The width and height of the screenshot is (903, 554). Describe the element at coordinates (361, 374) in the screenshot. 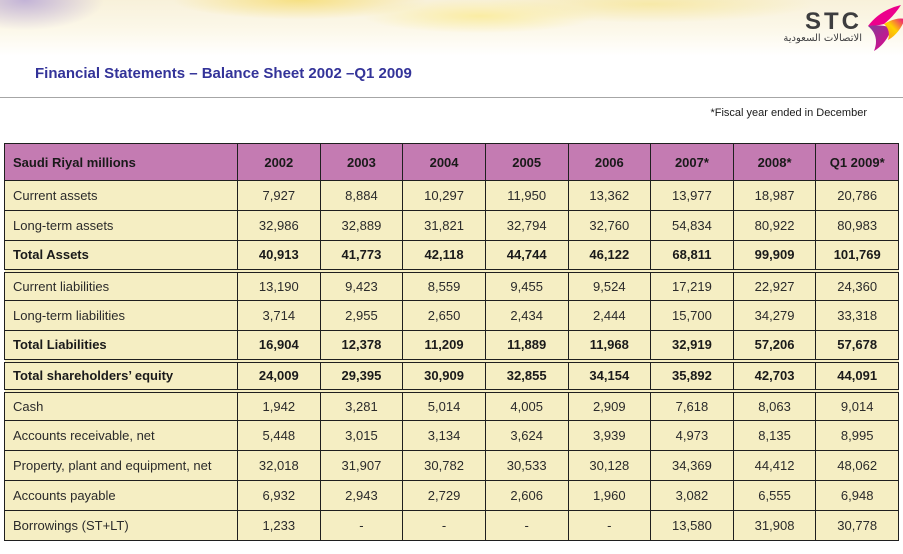

I see `value-cell: 29,395` at that location.